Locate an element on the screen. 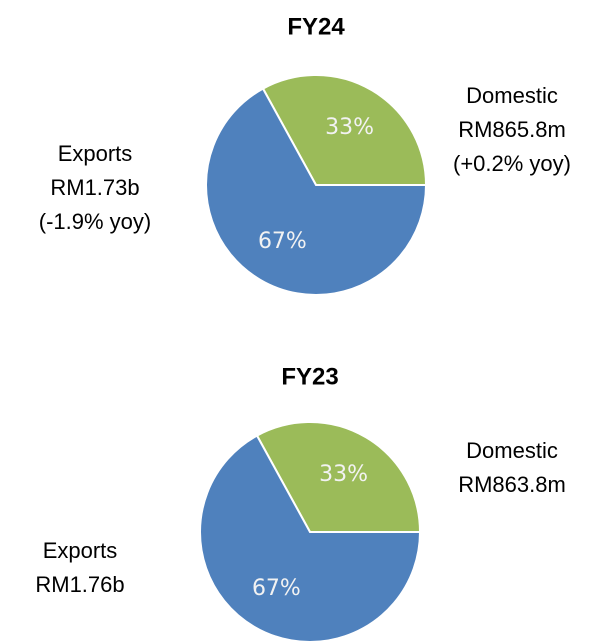 The height and width of the screenshot is (643, 591). annotation: RM1.73b is located at coordinates (94, 187).